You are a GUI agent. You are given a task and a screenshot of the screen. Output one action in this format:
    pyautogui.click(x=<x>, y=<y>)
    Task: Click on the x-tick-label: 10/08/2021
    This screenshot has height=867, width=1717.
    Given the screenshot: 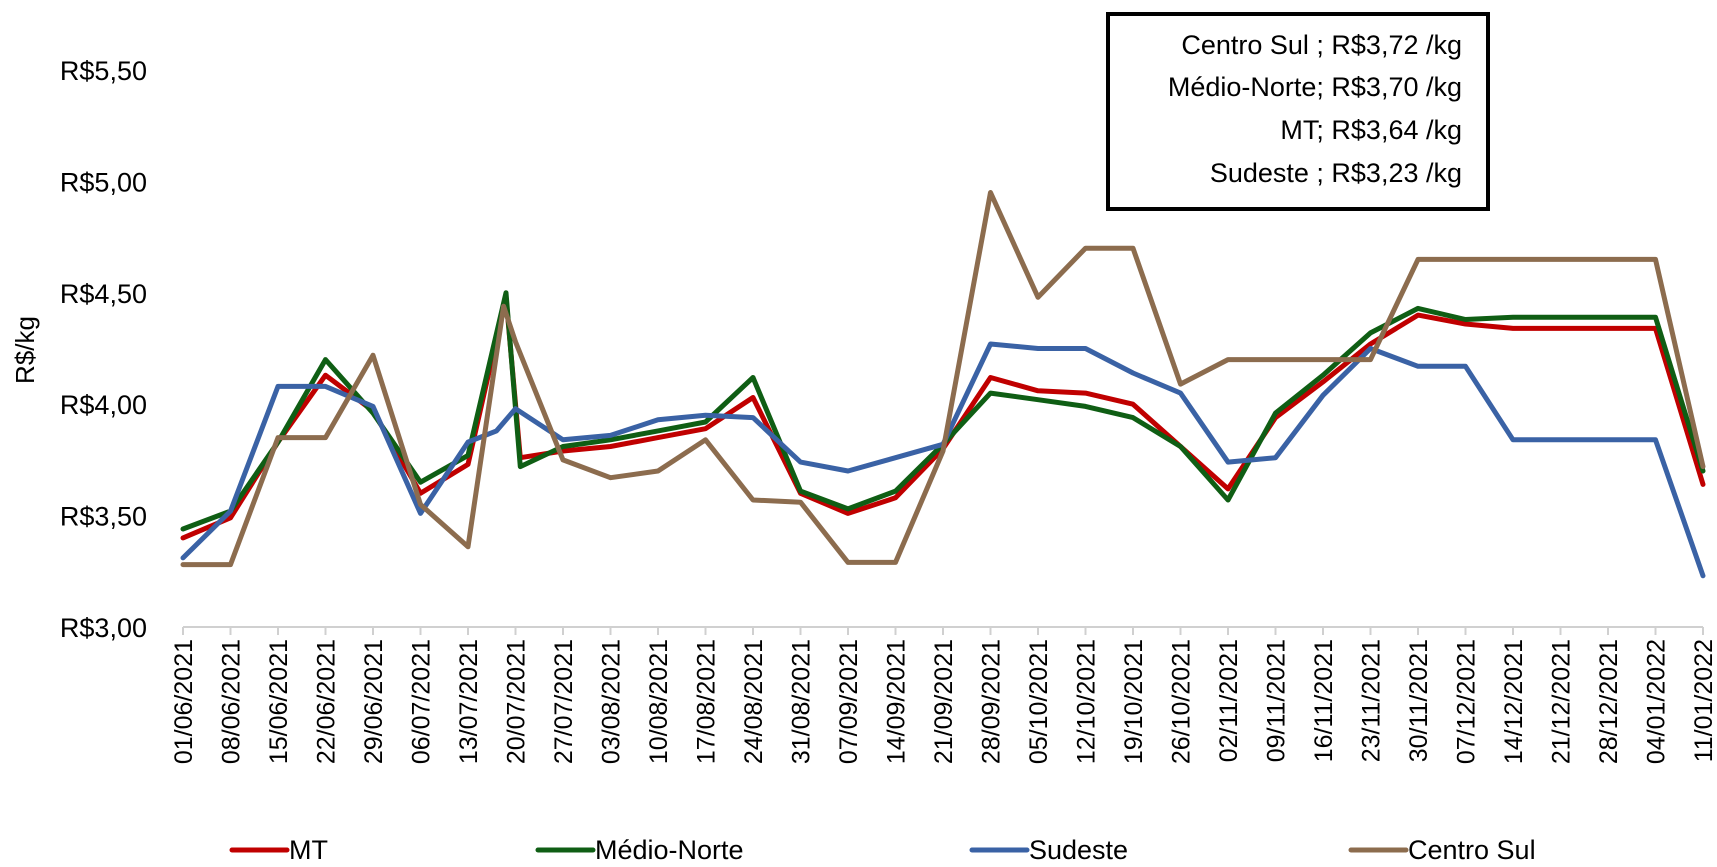 What is the action you would take?
    pyautogui.click(x=659, y=701)
    